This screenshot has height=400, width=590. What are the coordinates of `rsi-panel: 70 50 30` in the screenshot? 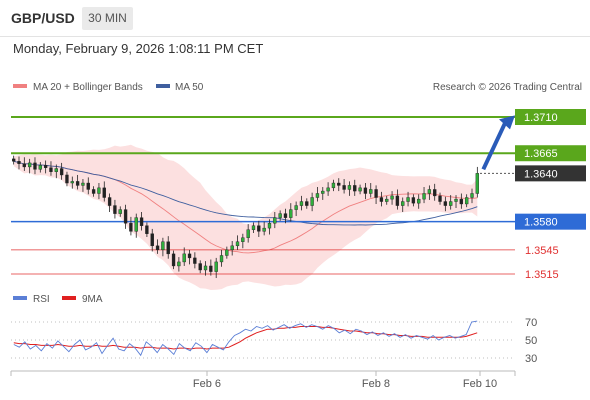 It's located at (274, 341).